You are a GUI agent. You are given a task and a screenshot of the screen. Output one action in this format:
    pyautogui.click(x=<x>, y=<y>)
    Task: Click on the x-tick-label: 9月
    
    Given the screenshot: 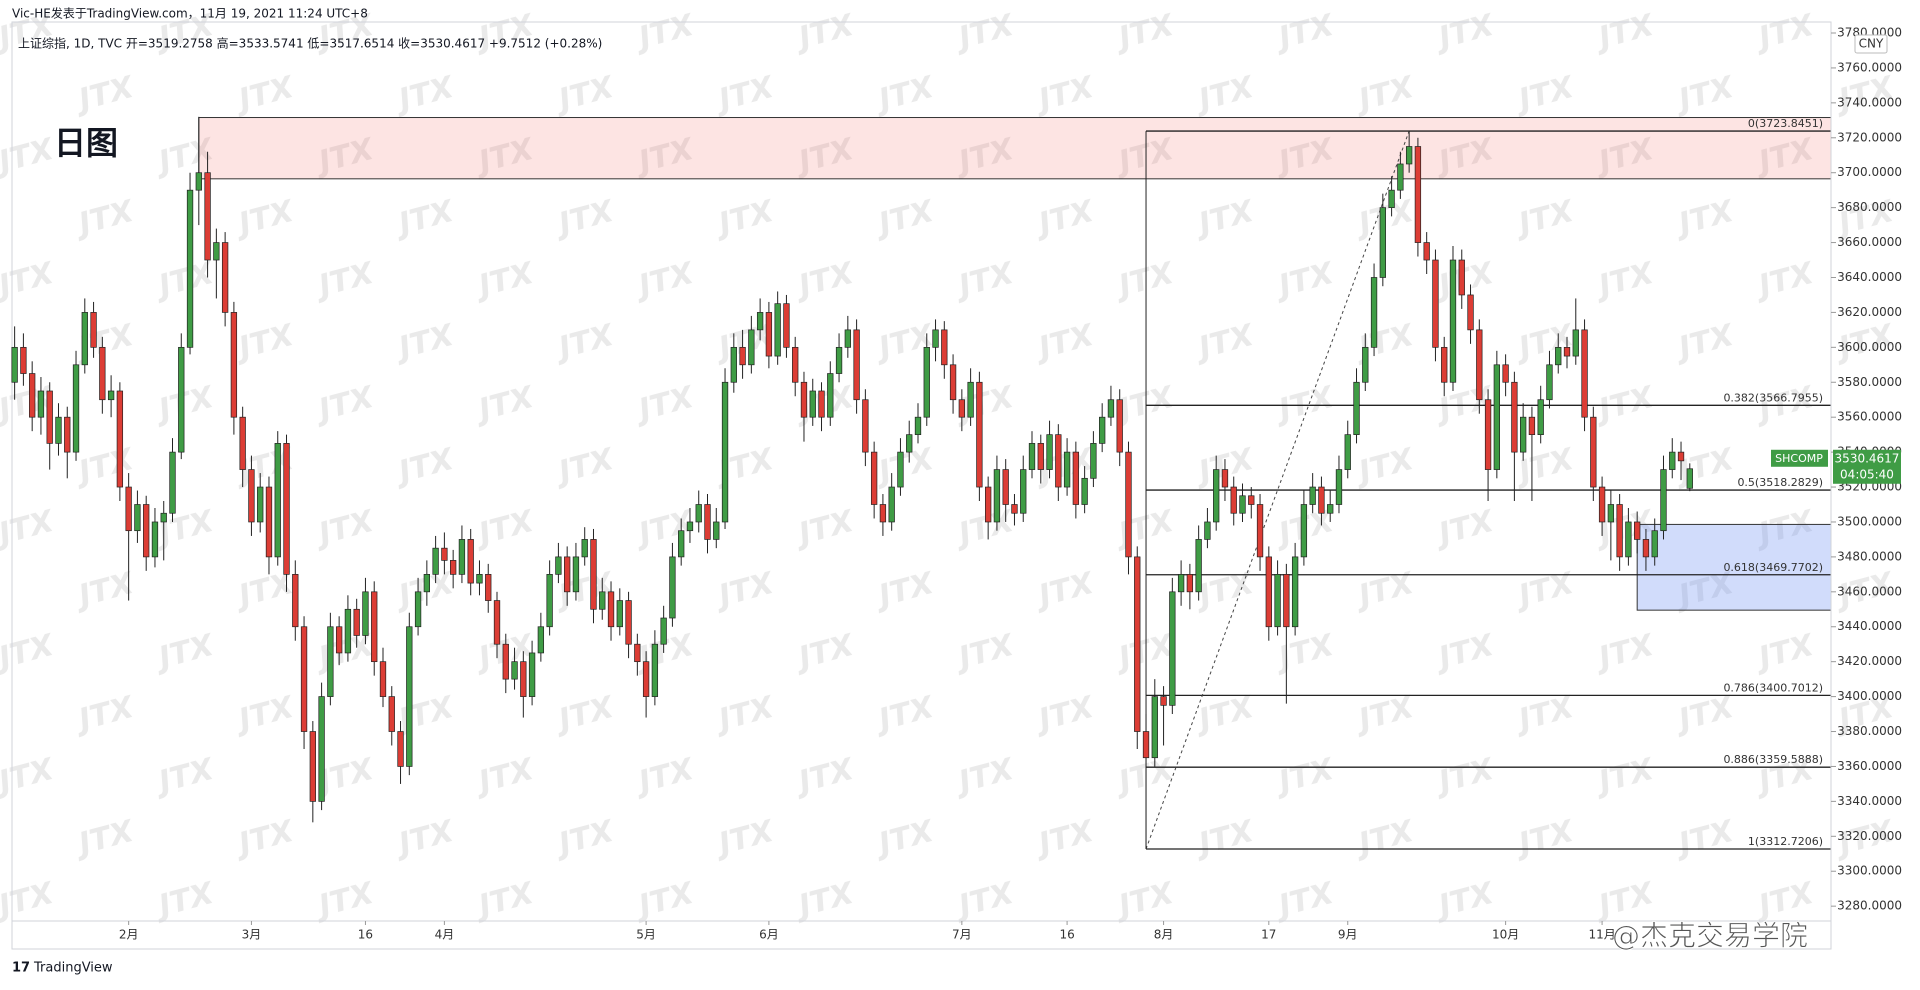 What is the action you would take?
    pyautogui.click(x=1348, y=935)
    